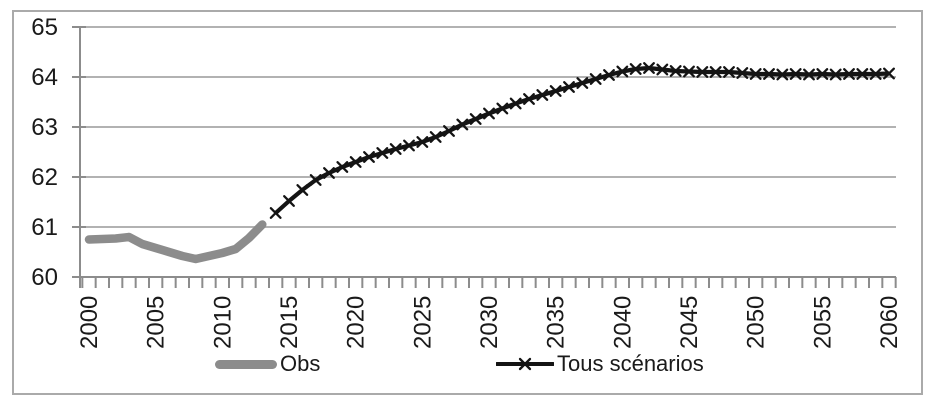 Image resolution: width=938 pixels, height=406 pixels. What do you see at coordinates (356, 322) in the screenshot?
I see `tick-label: 2020` at bounding box center [356, 322].